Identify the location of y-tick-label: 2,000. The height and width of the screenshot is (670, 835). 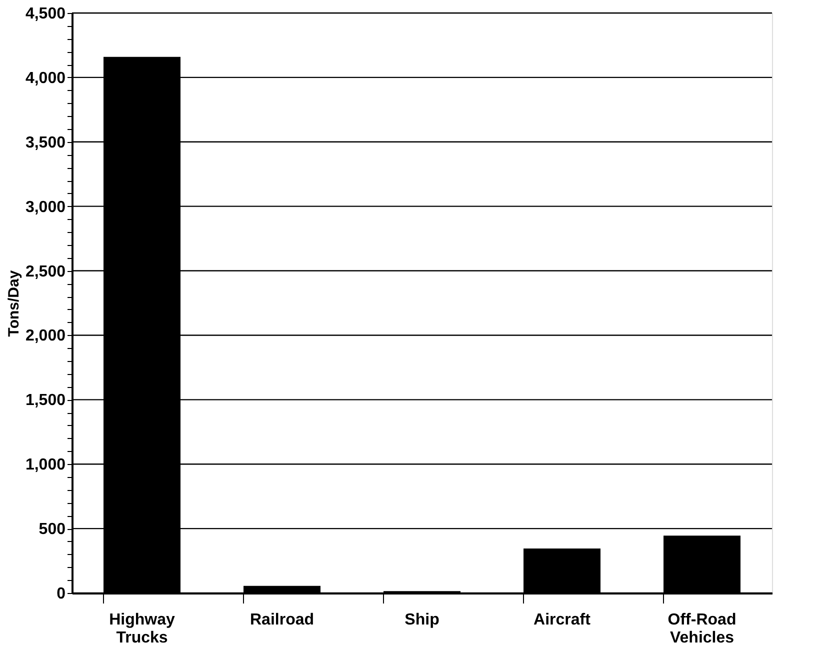
(45, 336).